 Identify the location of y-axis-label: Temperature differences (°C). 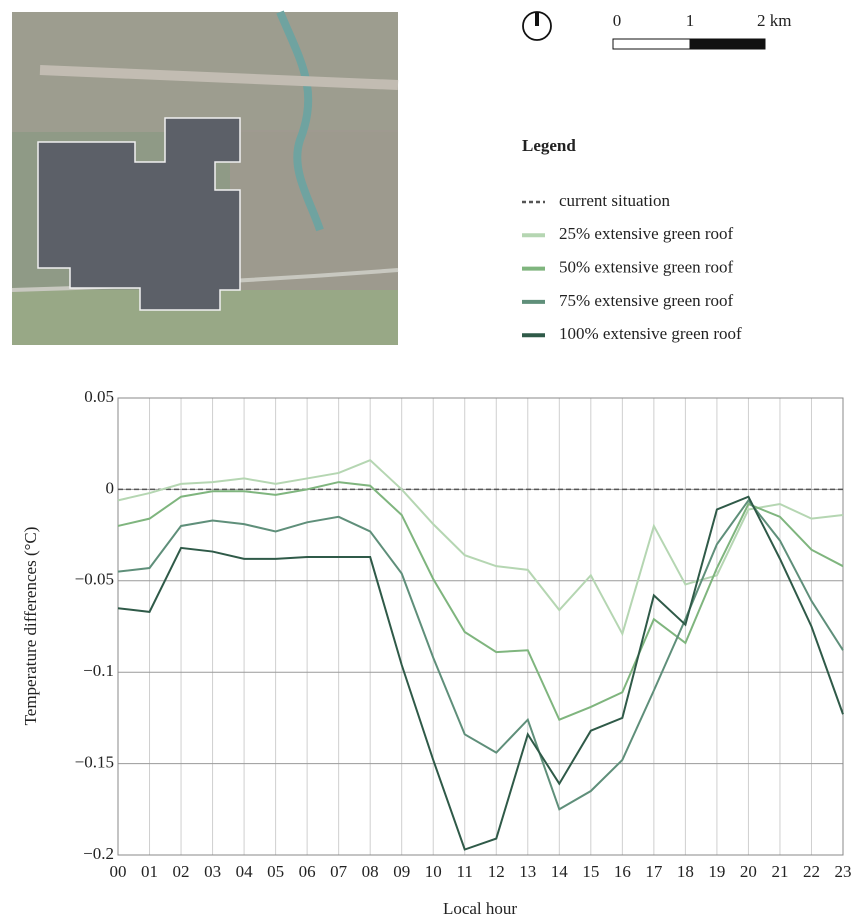
(30, 626).